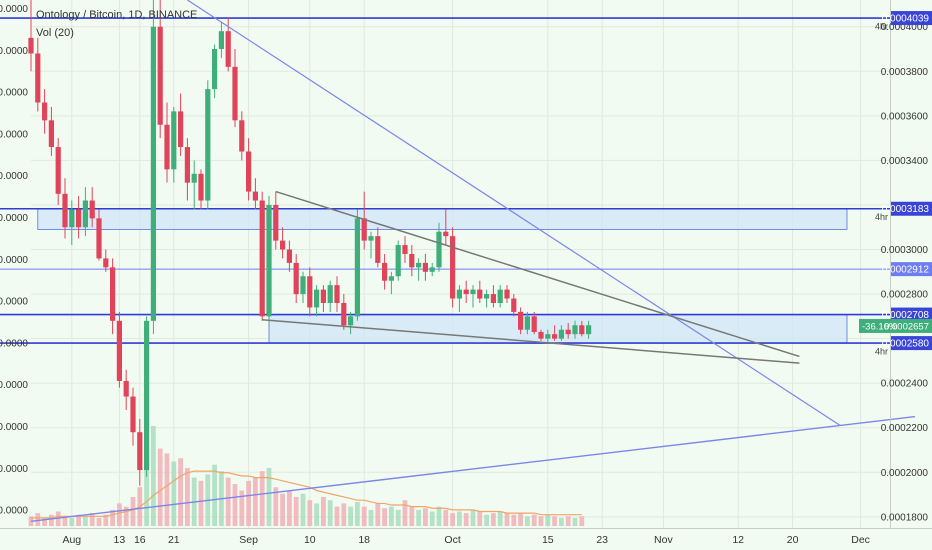 This screenshot has height=550, width=932. Describe the element at coordinates (602, 540) in the screenshot. I see `time-axis-tick-label: 23` at that location.